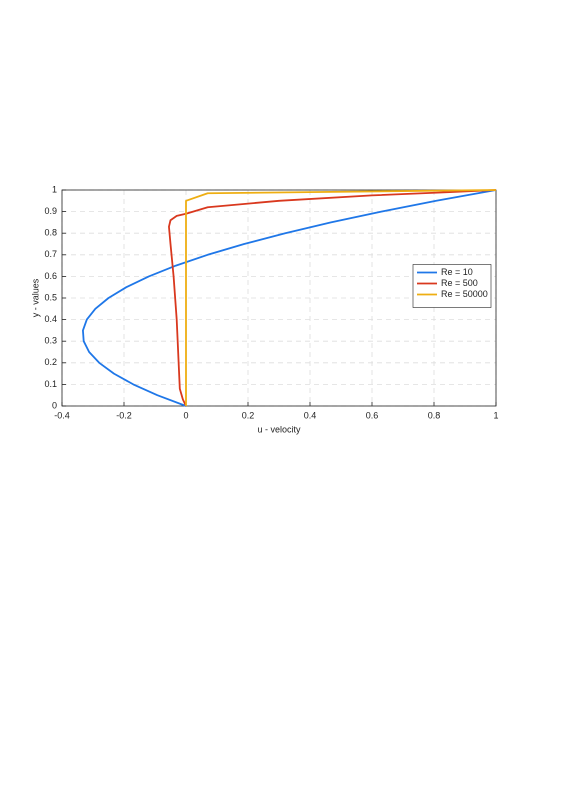 Image resolution: width=562 pixels, height=795 pixels. I want to click on x-tick-label: 0.2, so click(248, 415).